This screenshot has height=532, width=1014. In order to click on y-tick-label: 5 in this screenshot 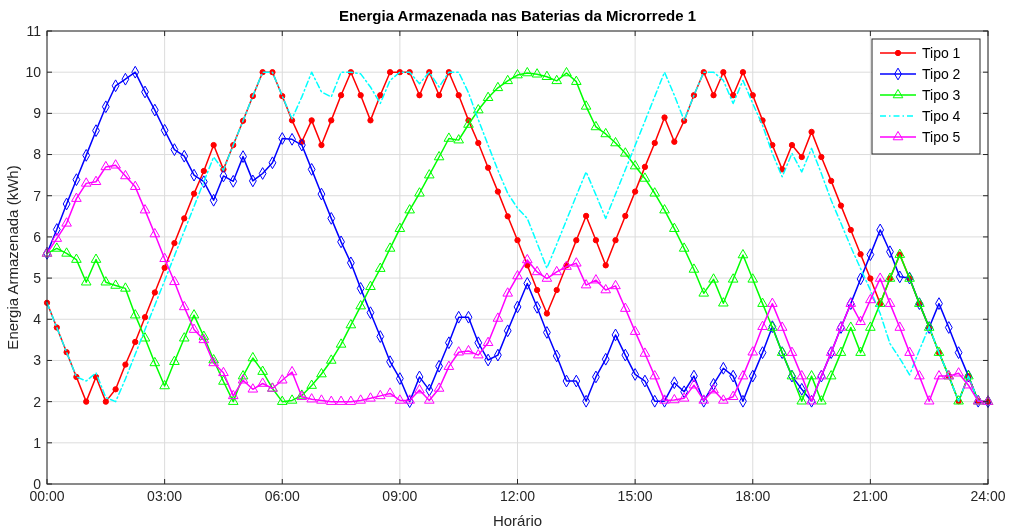, I will do `click(37, 277)`.